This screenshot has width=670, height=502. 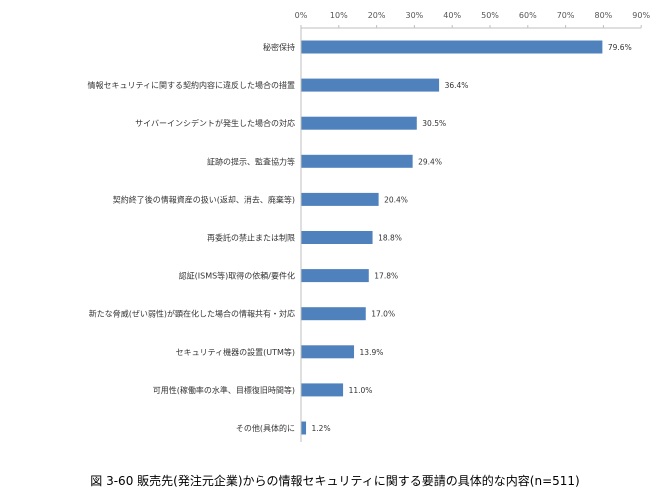 I want to click on data-label: 36.4%, so click(x=457, y=85).